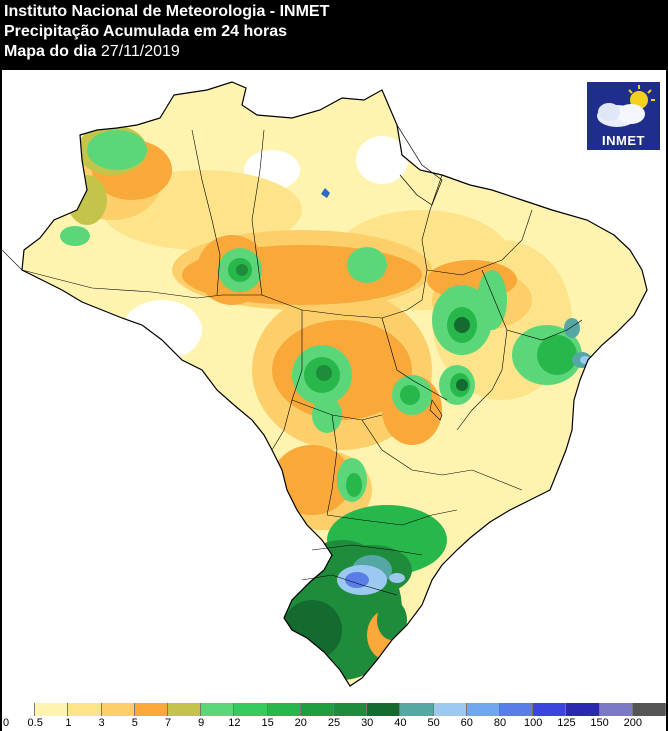  Describe the element at coordinates (168, 723) in the screenshot. I see `legend-label: 7` at that location.